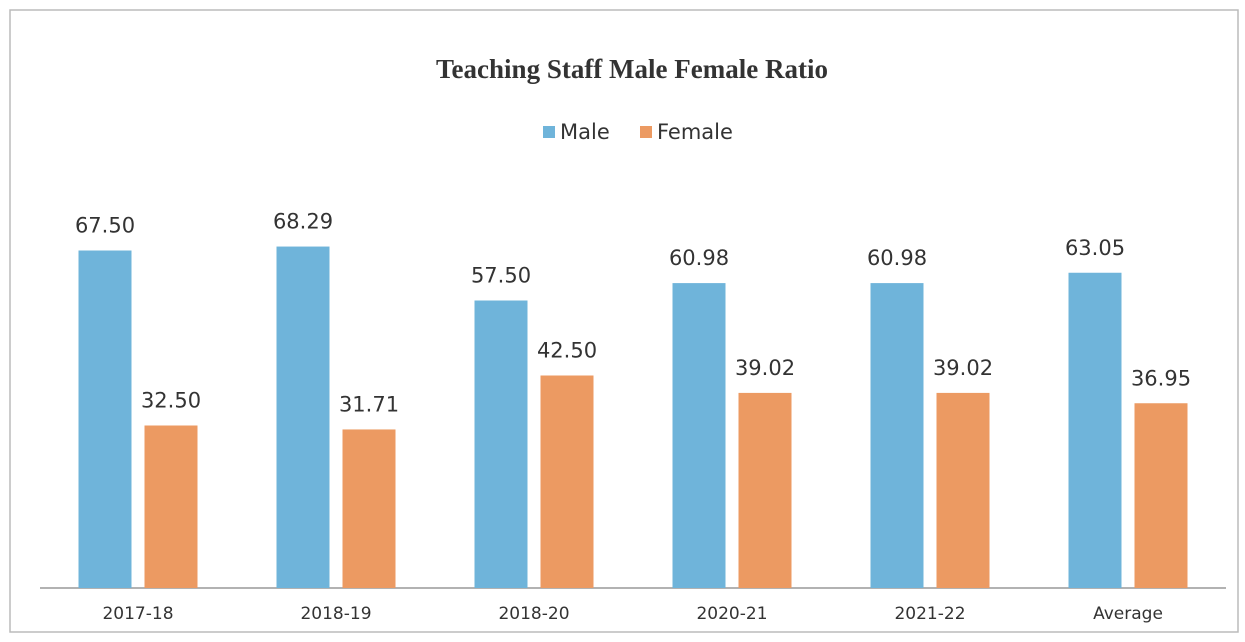  What do you see at coordinates (501, 276) in the screenshot?
I see `data-label: 57.50` at bounding box center [501, 276].